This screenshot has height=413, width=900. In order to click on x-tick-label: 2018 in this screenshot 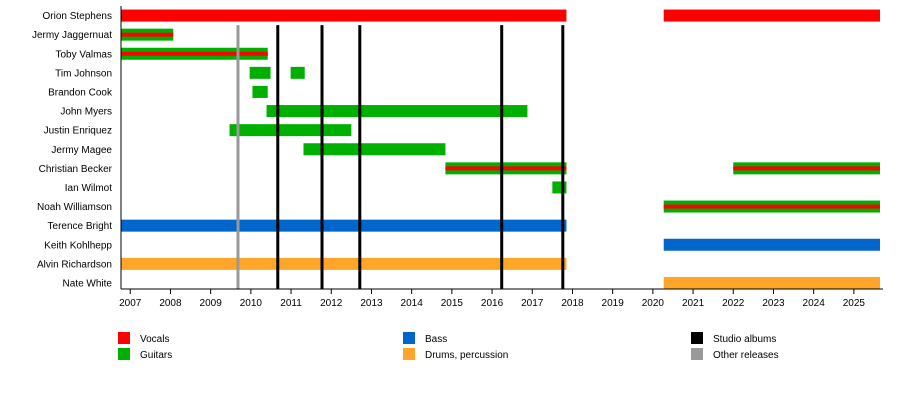, I will do `click(572, 303)`.